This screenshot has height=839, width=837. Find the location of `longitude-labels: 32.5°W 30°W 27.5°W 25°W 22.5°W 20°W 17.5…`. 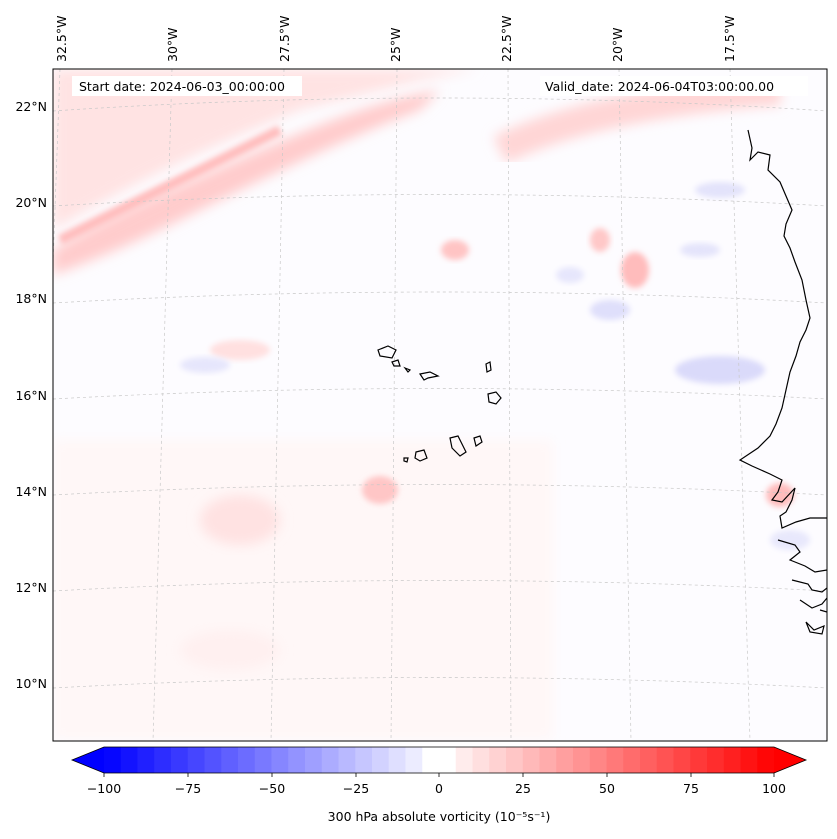

longitude-labels: 32.5°W 30°W 27.5°W 25°W 22.5°W 20°W 17.5… is located at coordinates (395, 39).